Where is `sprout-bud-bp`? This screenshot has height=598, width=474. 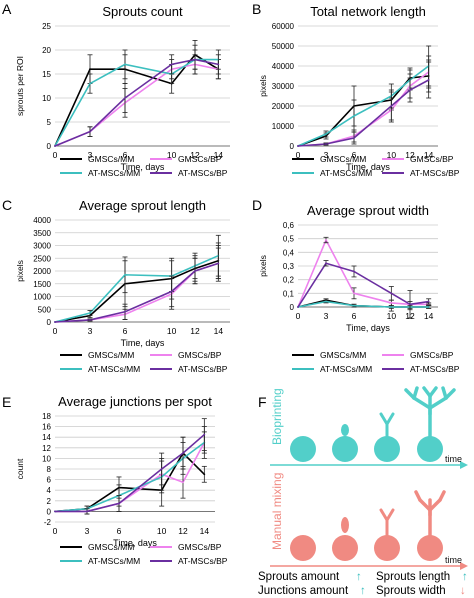
sprout-bud-bp is located at coordinates (345, 430).